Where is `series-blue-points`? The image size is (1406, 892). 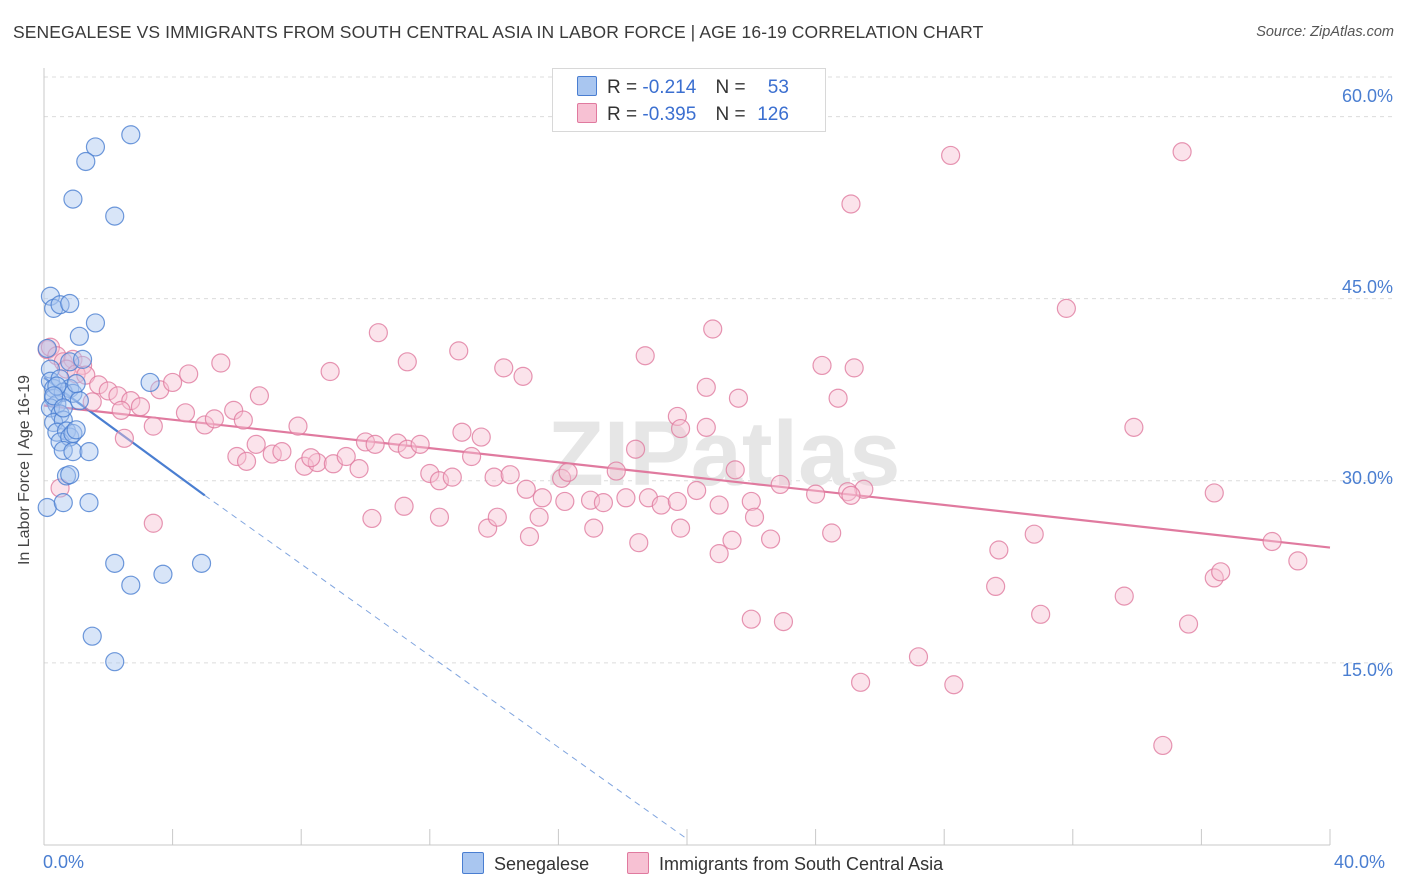
series-blue-points is located at coordinates (124, 398).